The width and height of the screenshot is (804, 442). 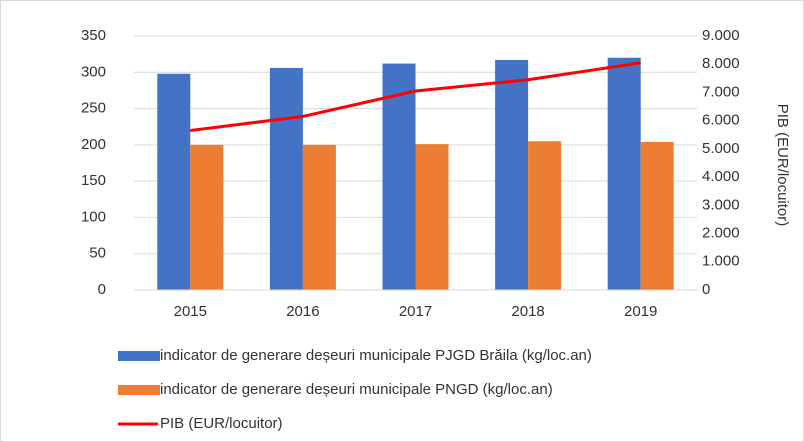 What do you see at coordinates (302, 311) in the screenshot?
I see `x-tick-label: 2016` at bounding box center [302, 311].